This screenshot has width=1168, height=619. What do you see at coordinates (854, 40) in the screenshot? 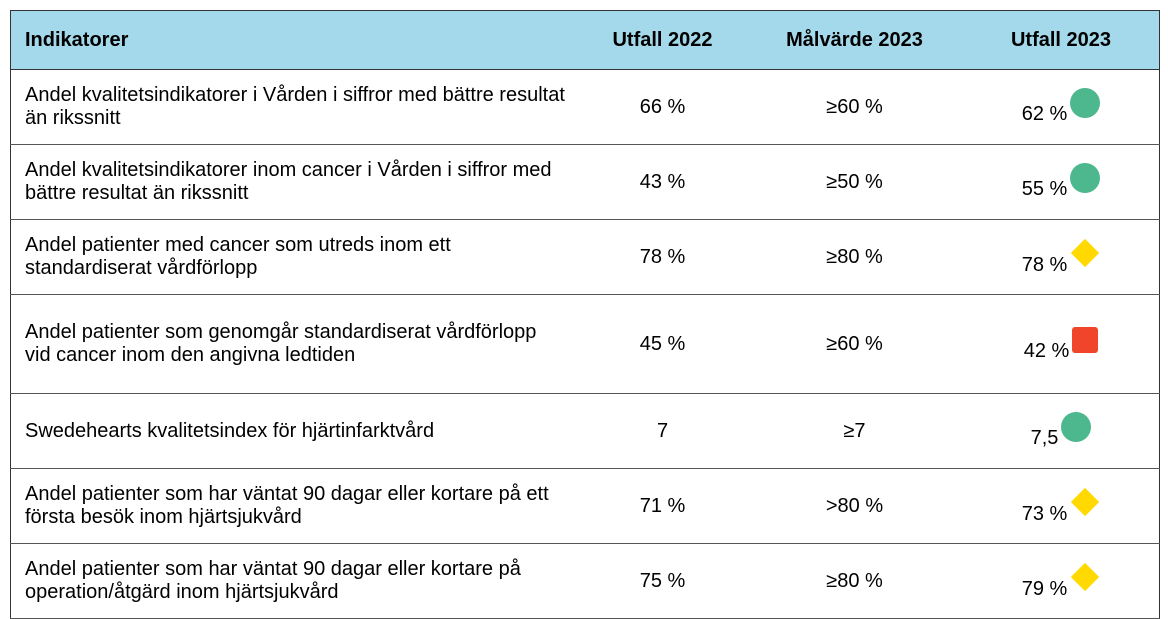
I see `header-cell: Målvärde 2023` at bounding box center [854, 40].